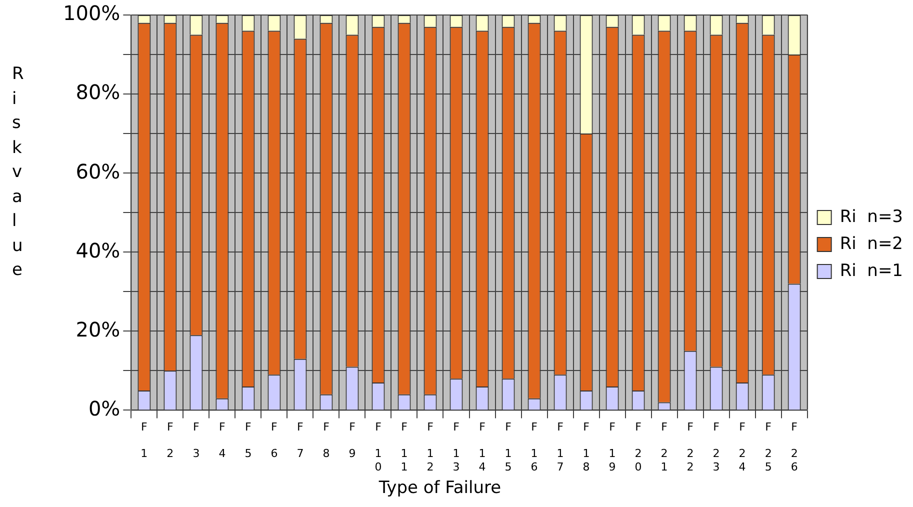  Describe the element at coordinates (664, 447) in the screenshot. I see `category-label: F21` at that location.